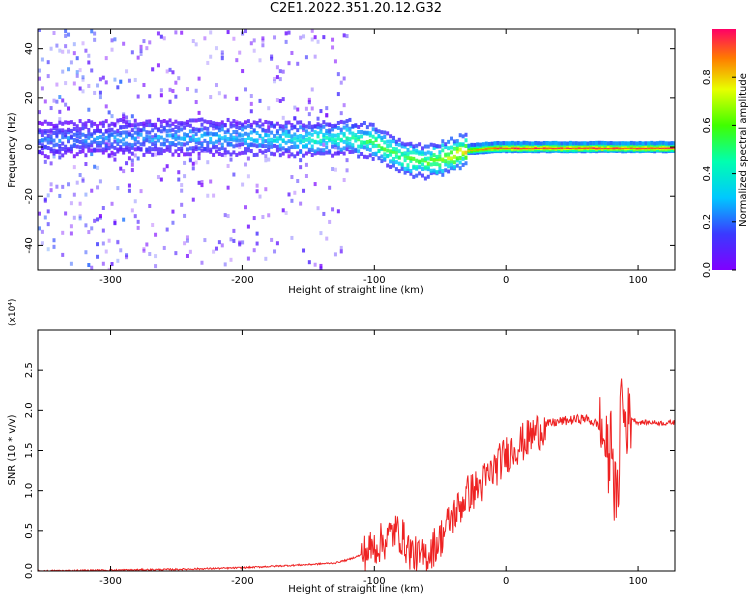  What do you see at coordinates (356, 290) in the screenshot?
I see `spectrogram-xlabel: Height of straight line (km)` at bounding box center [356, 290].